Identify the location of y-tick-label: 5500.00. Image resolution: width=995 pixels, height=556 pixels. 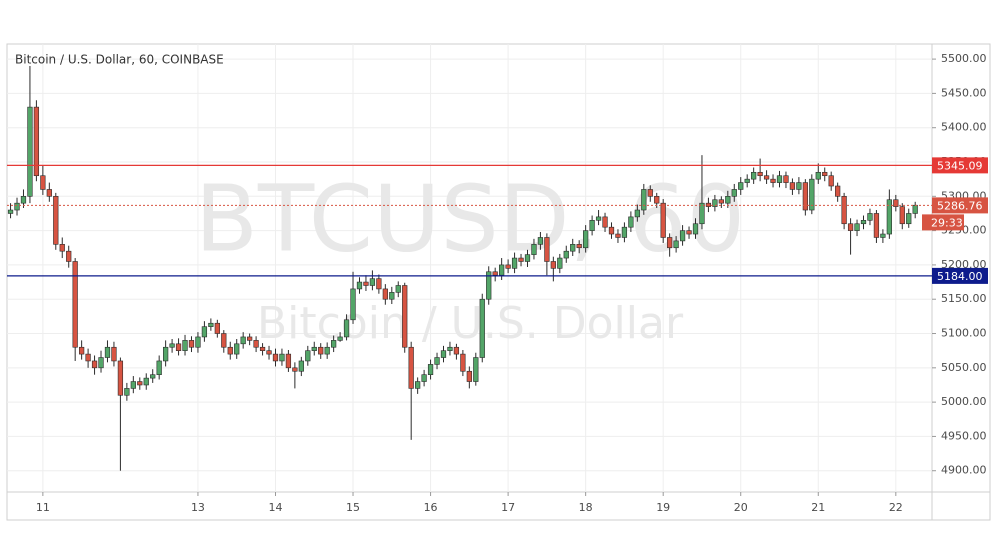
(964, 58).